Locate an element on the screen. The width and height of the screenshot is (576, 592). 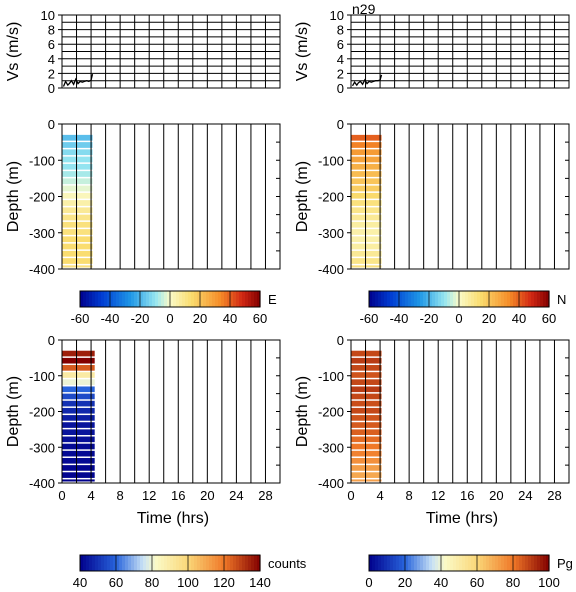
colorbar: 0 20 40 60 80 100 Pg is located at coordinates (469, 572).